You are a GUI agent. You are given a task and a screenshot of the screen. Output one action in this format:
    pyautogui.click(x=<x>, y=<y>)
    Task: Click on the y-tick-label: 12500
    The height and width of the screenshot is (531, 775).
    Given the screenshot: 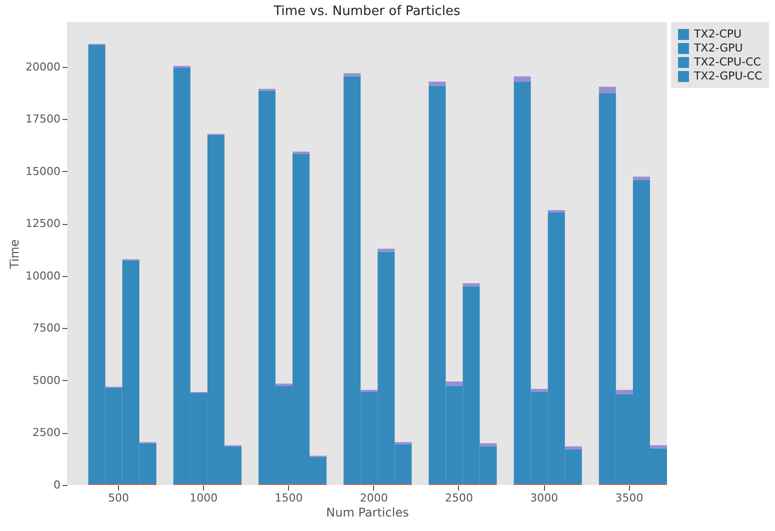 What is the action you would take?
    pyautogui.click(x=43, y=223)
    